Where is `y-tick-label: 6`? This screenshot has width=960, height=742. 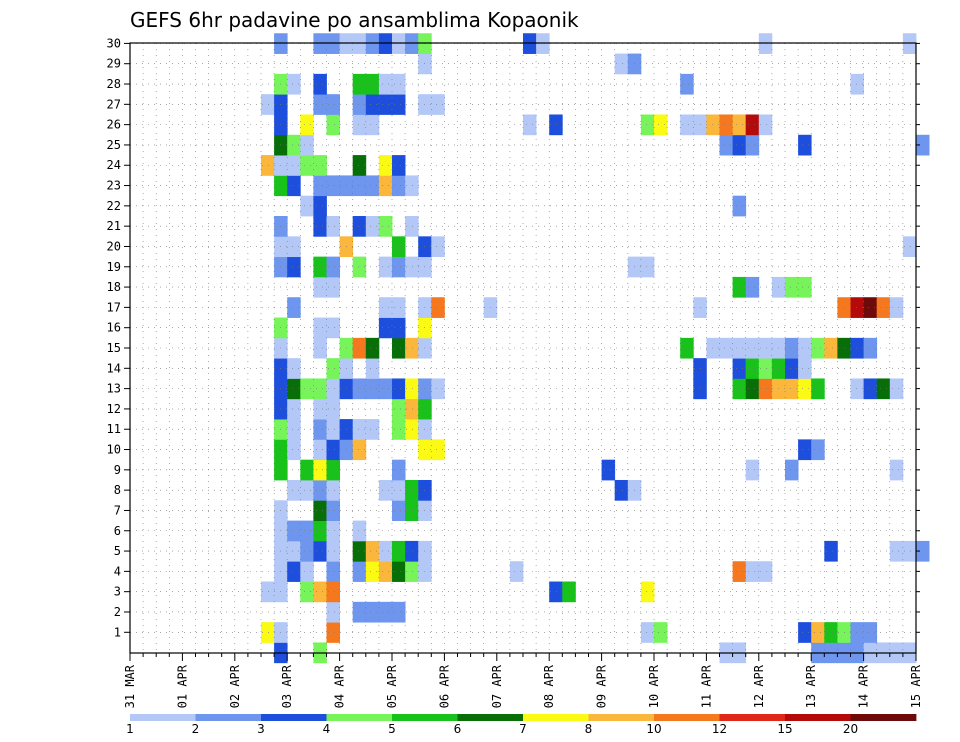
y-tick-label: 6 is located at coordinates (117, 531).